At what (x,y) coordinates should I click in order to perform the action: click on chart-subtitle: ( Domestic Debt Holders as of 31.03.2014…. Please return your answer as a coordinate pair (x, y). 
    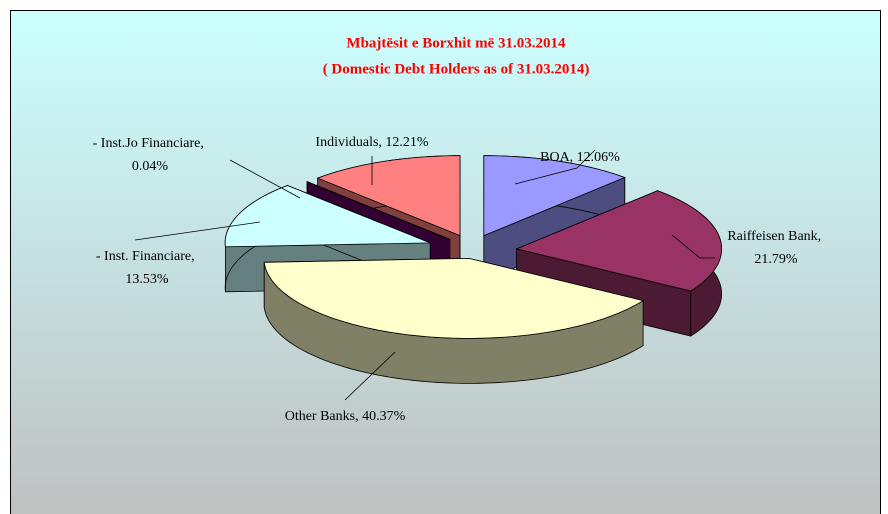
    Looking at the image, I should click on (456, 69).